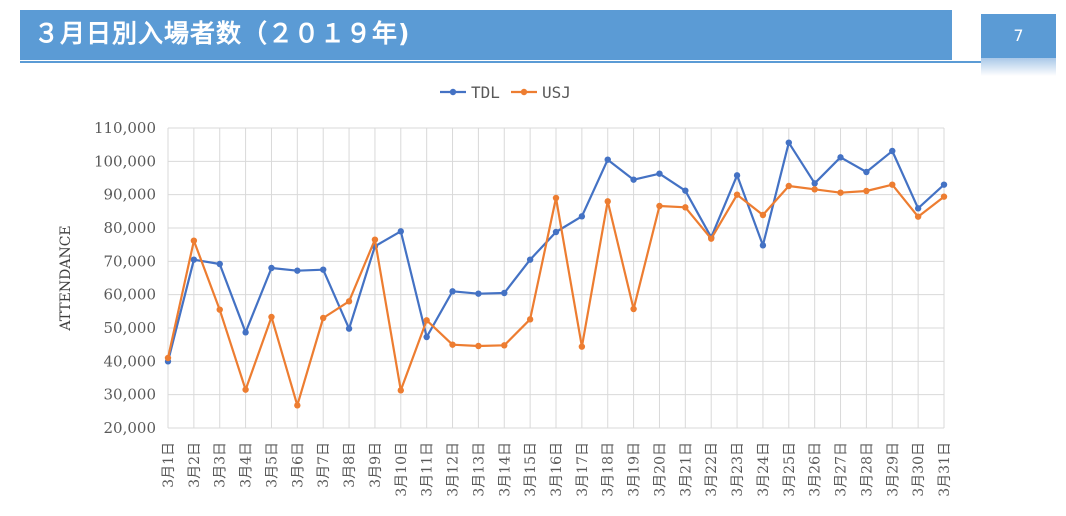 This screenshot has width=1066, height=516. Describe the element at coordinates (221, 465) in the screenshot. I see `x-tick-label: 3月3日` at that location.